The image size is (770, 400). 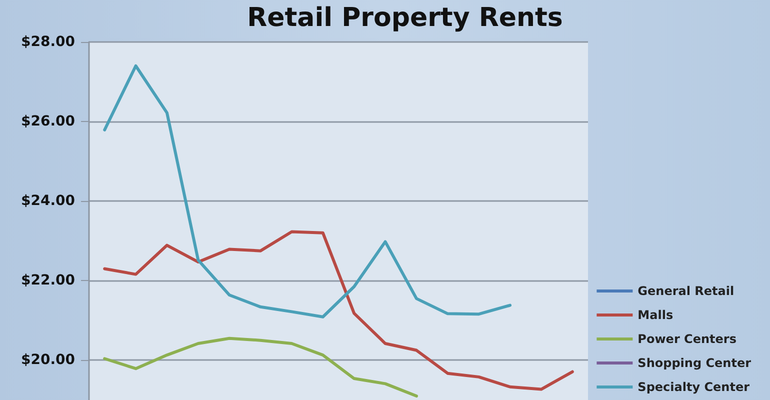 What do you see at coordinates (48, 201) in the screenshot?
I see `y-tick-label: $24.00` at bounding box center [48, 201].